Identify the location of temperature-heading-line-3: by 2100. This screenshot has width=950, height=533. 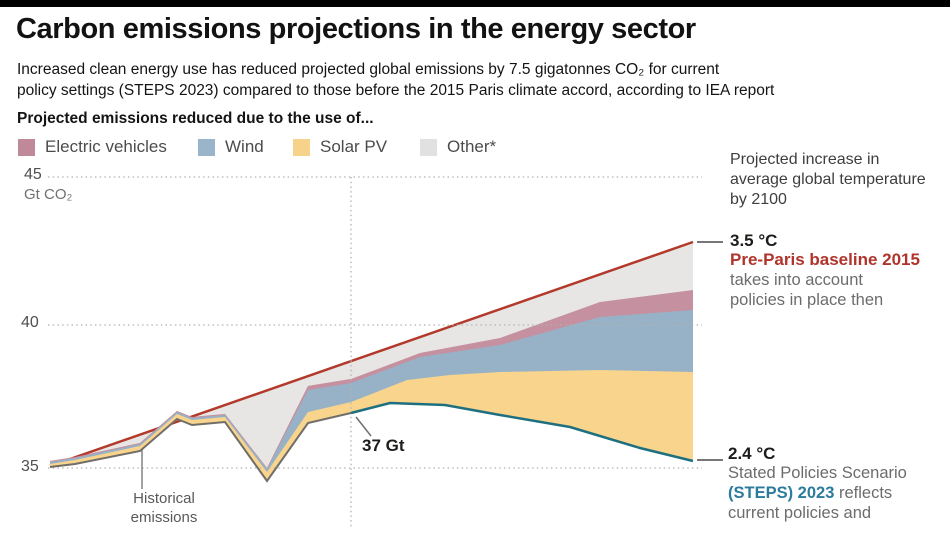
(758, 199).